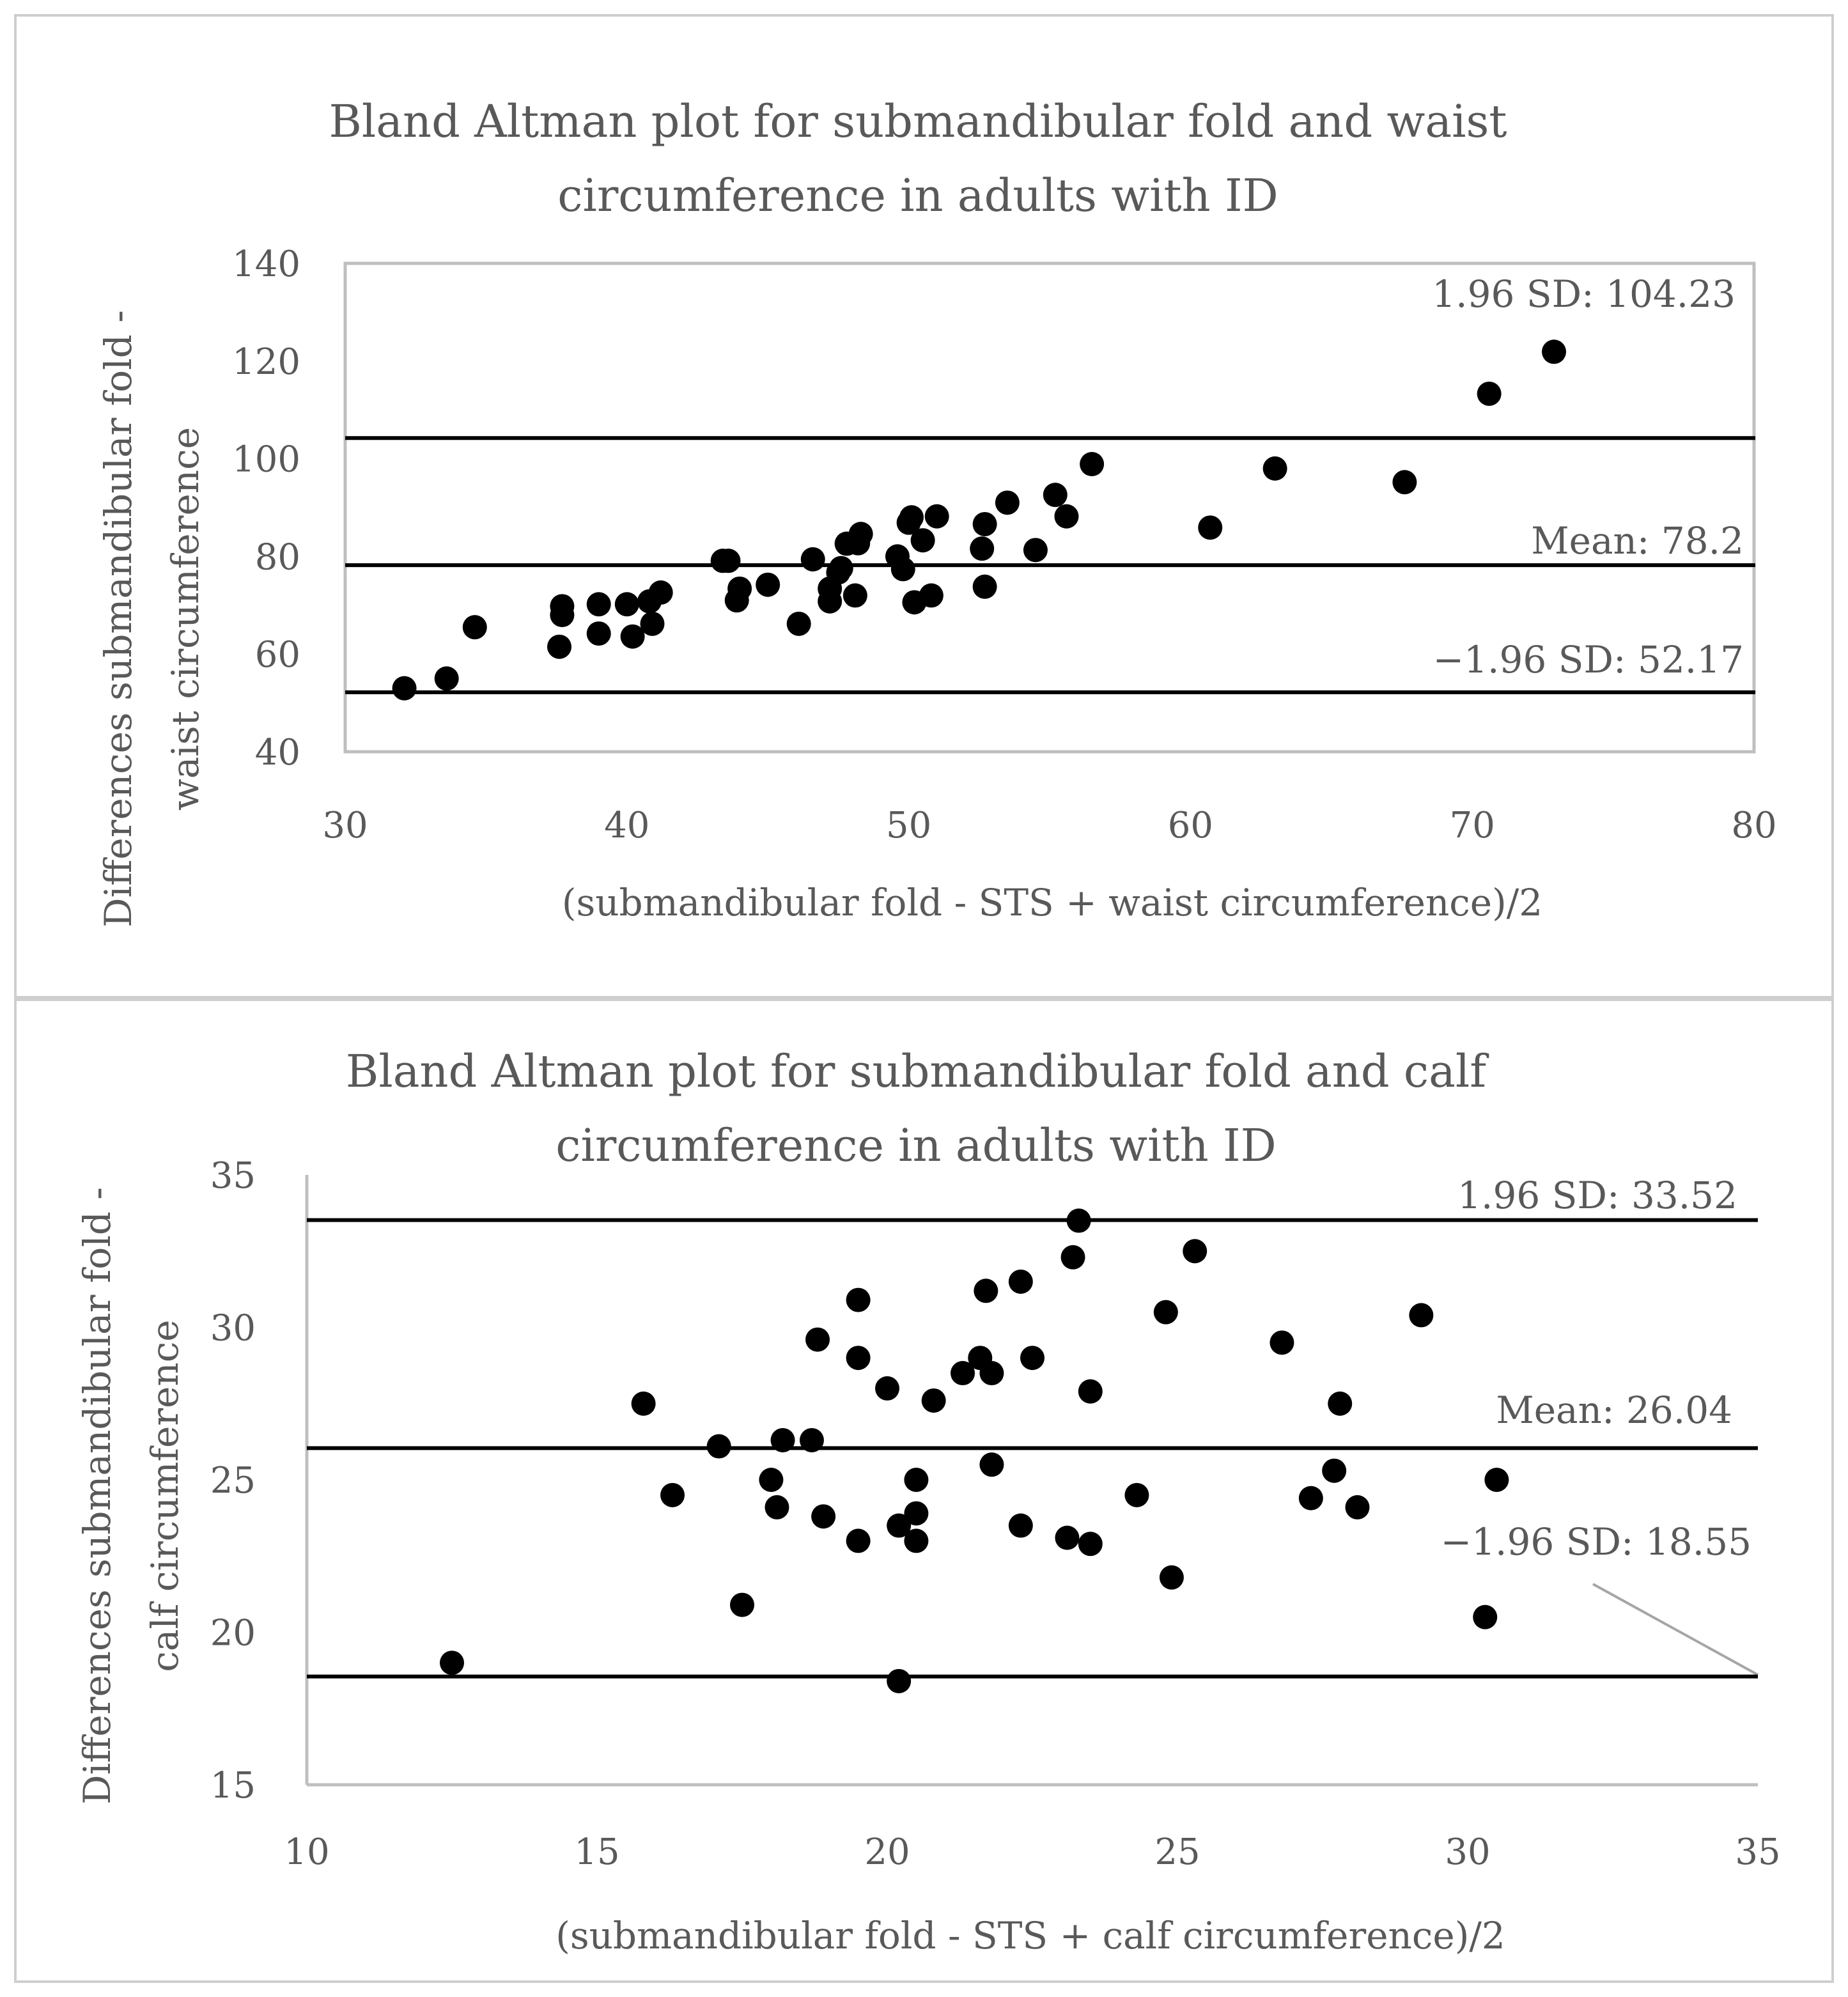  I want to click on y-tick-label: 35, so click(233, 1176).